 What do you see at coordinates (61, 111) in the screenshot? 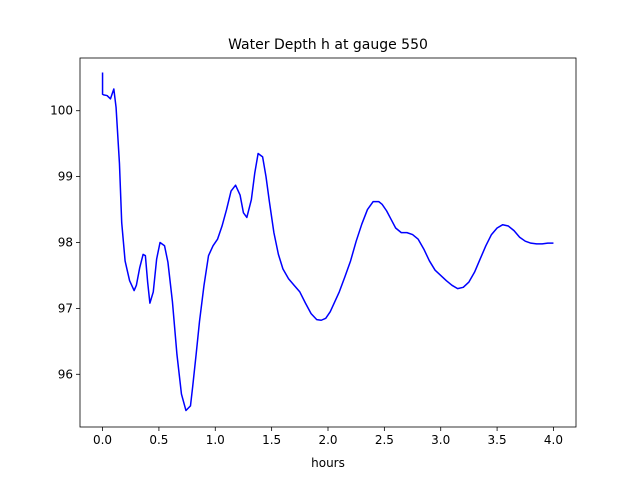
I see `y-tick-label: 100` at bounding box center [61, 111].